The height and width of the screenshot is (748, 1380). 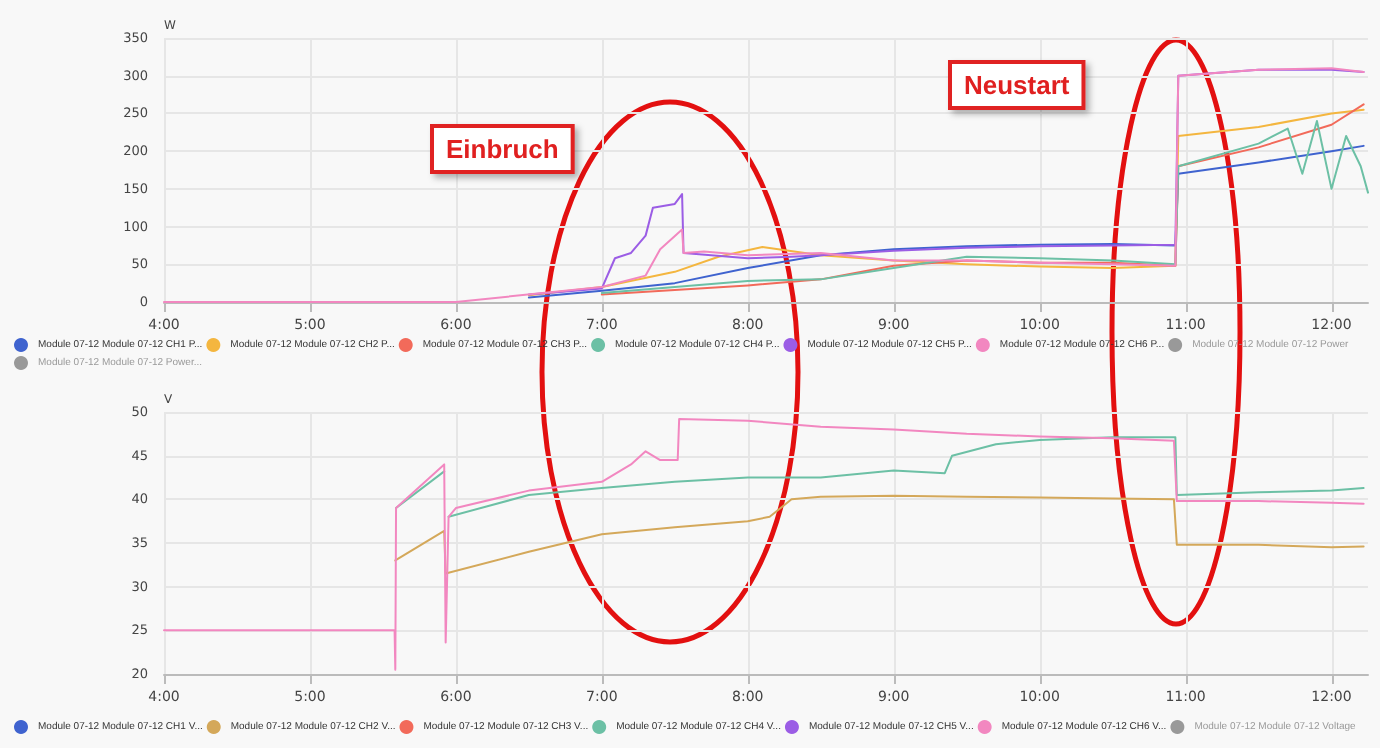 I want to click on annotation: Neustart, so click(x=1017, y=85).